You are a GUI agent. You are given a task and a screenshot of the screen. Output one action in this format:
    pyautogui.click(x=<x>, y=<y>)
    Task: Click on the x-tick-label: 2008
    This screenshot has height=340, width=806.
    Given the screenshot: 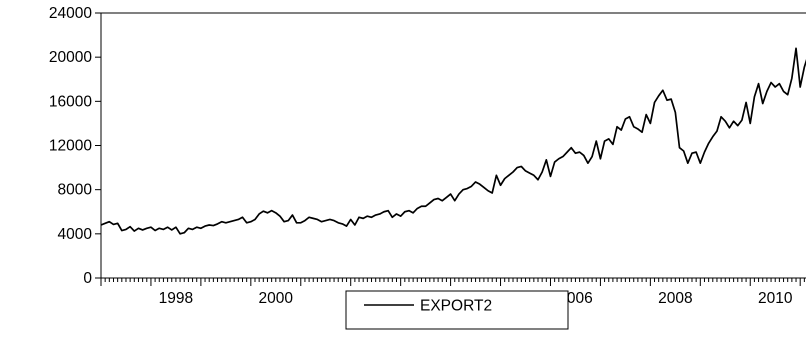 What is the action you would take?
    pyautogui.click(x=675, y=298)
    